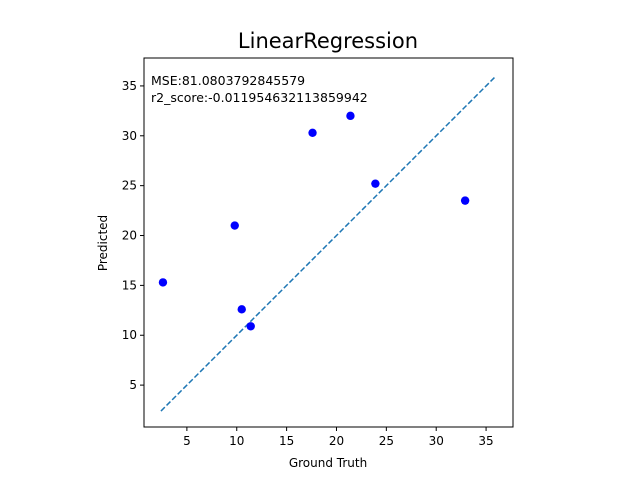 This screenshot has height=480, width=640. Describe the element at coordinates (129, 86) in the screenshot. I see `y-tick-label-35: 35` at that location.